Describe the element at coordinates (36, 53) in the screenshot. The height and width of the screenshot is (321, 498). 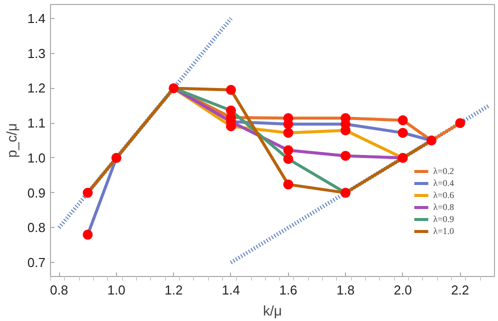
I see `y-tick-label: 1.3` at that location.